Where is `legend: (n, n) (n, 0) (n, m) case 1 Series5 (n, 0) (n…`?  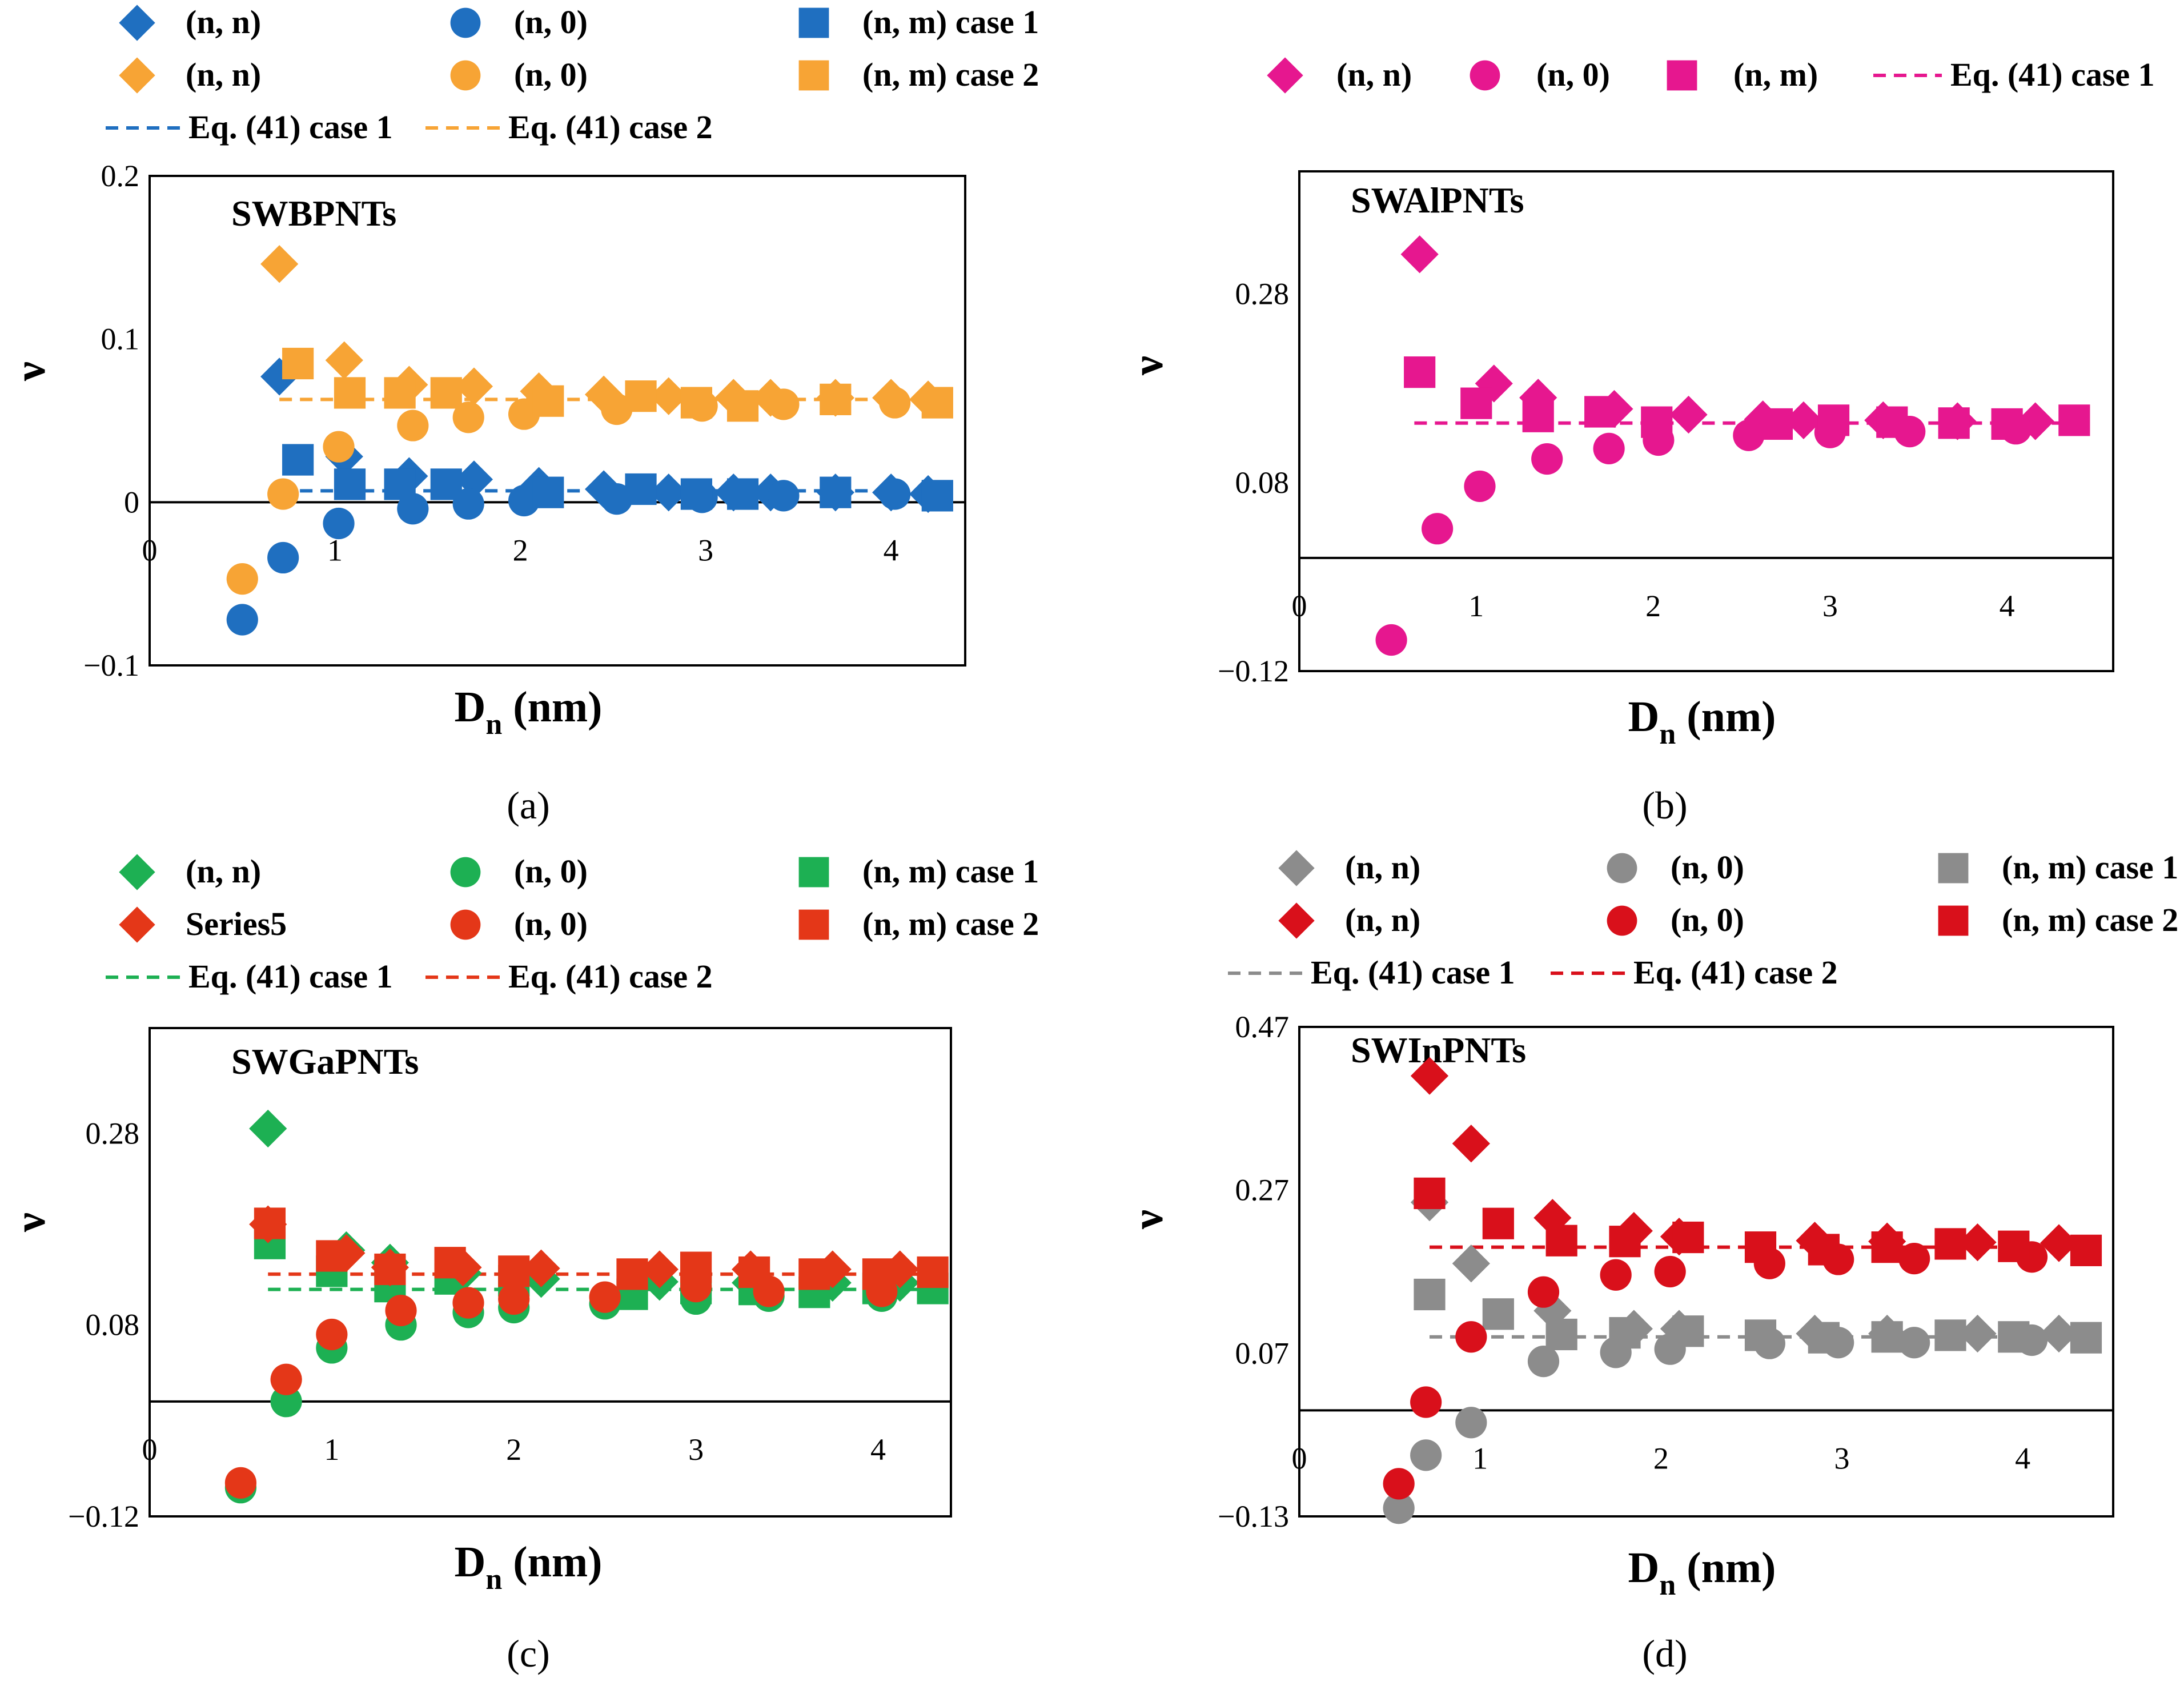 legend: (n, n) (n, 0) (n, m) case 1 Series5 (n, 0) (n… is located at coordinates (572, 924).